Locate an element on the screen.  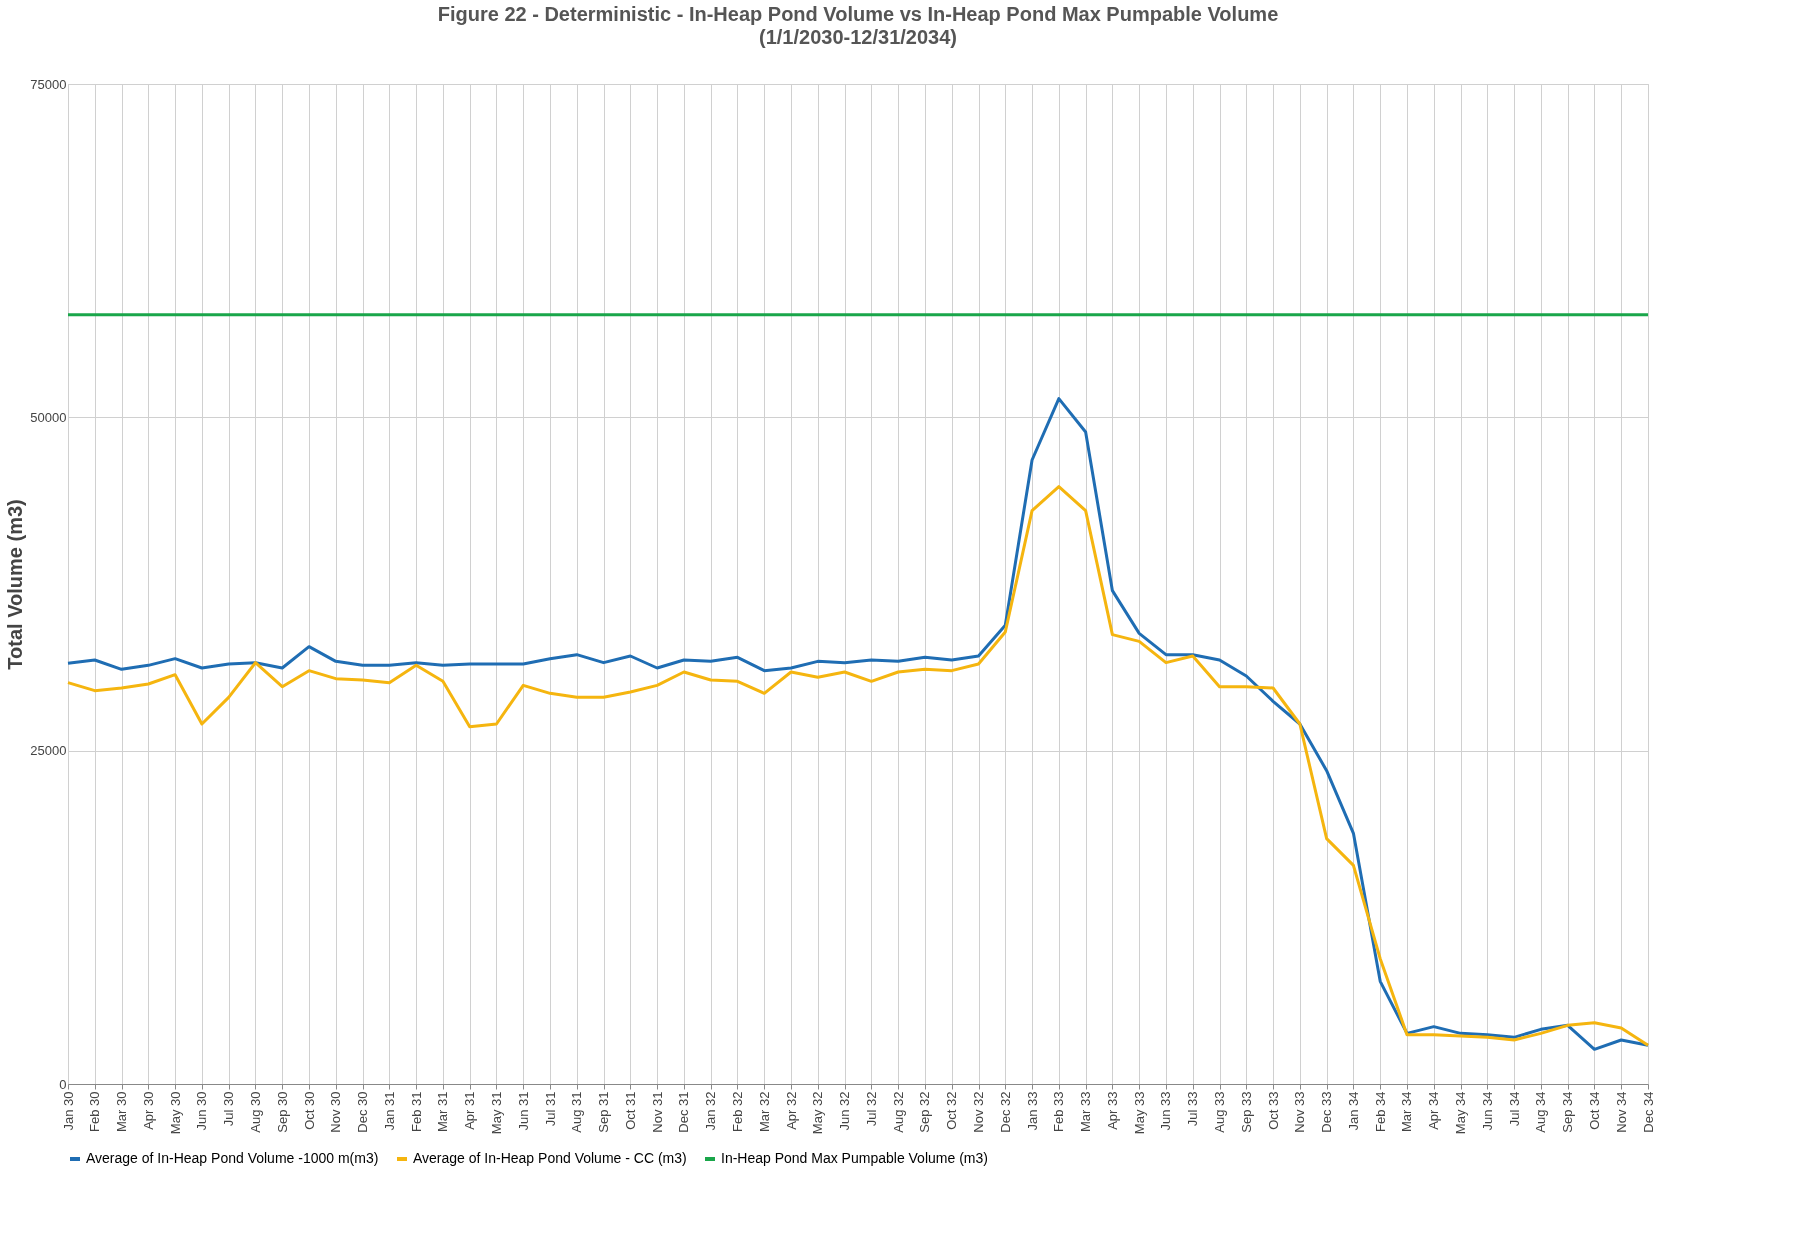
x-tick-label: Jan 31 is located at coordinates (389, 1111).